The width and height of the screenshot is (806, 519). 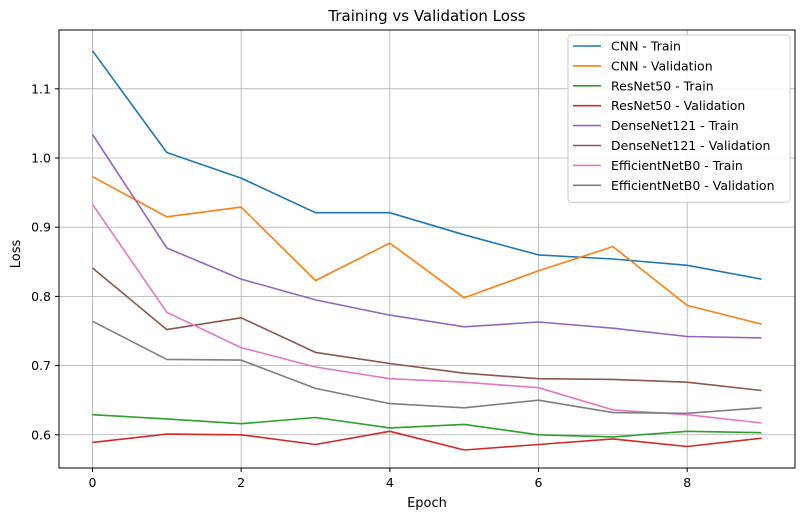 What do you see at coordinates (675, 125) in the screenshot?
I see `legend-label: DenseNet121 - Train` at bounding box center [675, 125].